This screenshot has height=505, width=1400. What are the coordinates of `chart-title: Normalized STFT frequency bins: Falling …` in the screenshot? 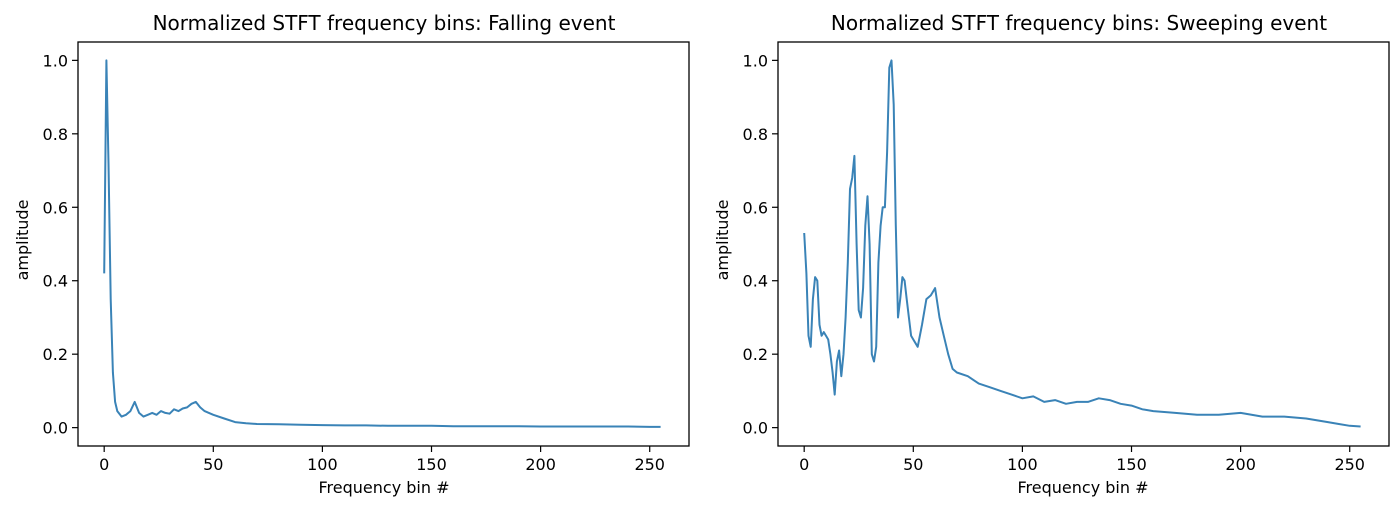 It's located at (384, 23).